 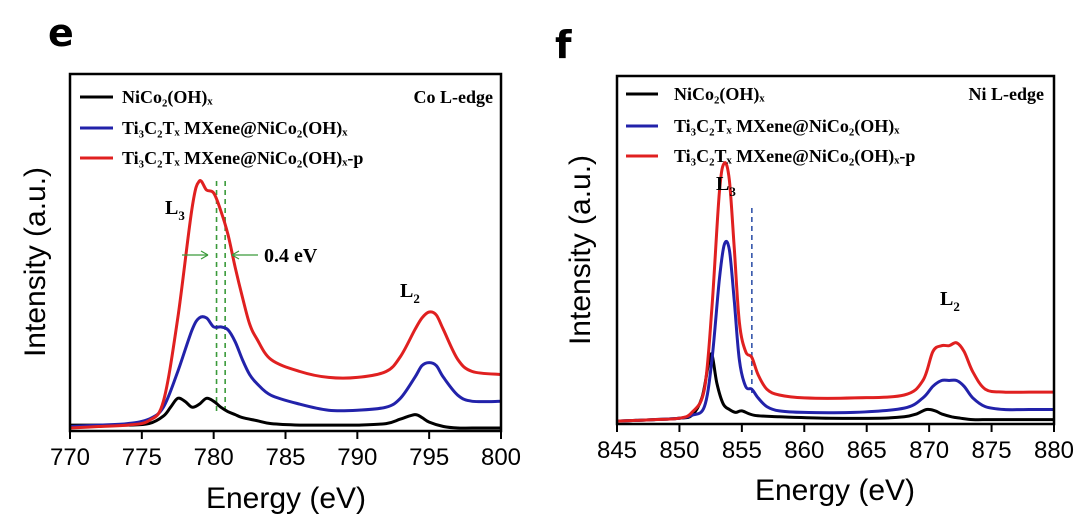 What do you see at coordinates (410, 293) in the screenshot?
I see `panel-e-peak-label-l2: L2` at bounding box center [410, 293].